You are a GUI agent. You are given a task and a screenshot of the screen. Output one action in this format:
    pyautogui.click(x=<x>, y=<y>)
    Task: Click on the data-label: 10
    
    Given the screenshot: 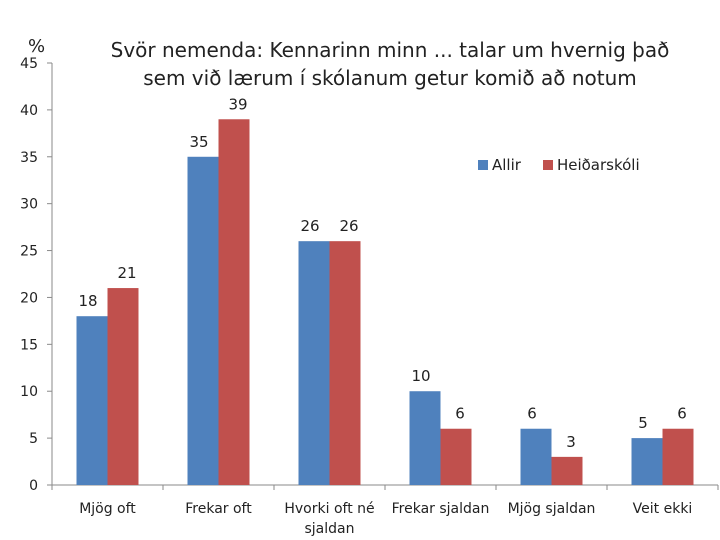 What is the action you would take?
    pyautogui.click(x=420, y=376)
    